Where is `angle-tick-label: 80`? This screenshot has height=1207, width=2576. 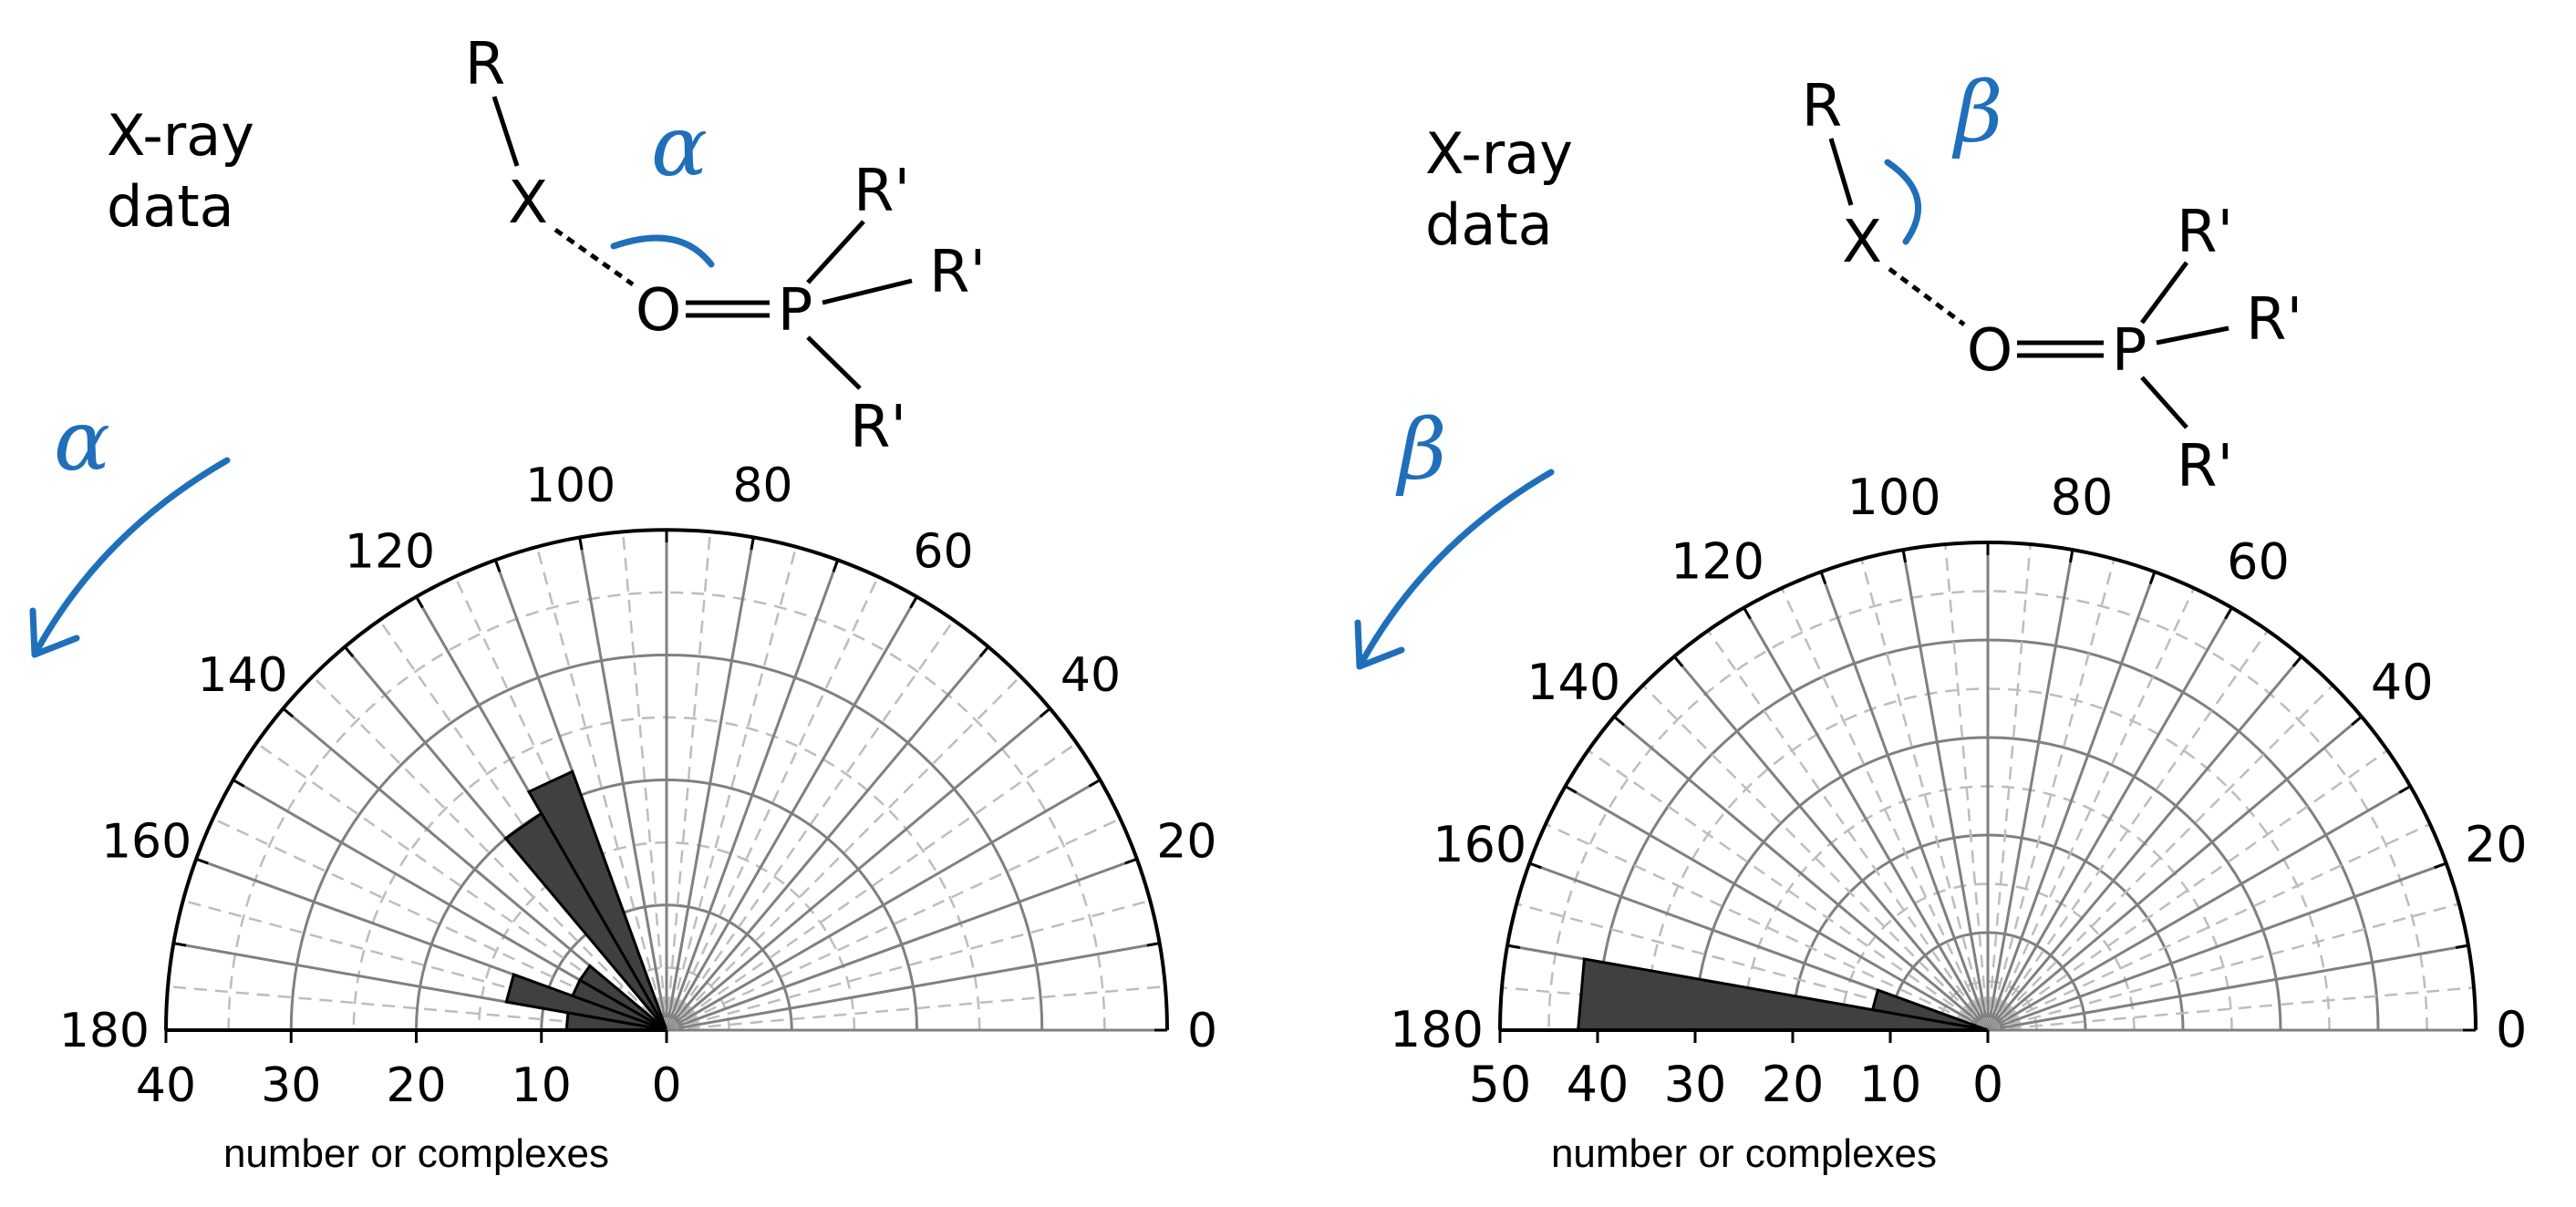 angle-tick-label: 80 is located at coordinates (762, 486).